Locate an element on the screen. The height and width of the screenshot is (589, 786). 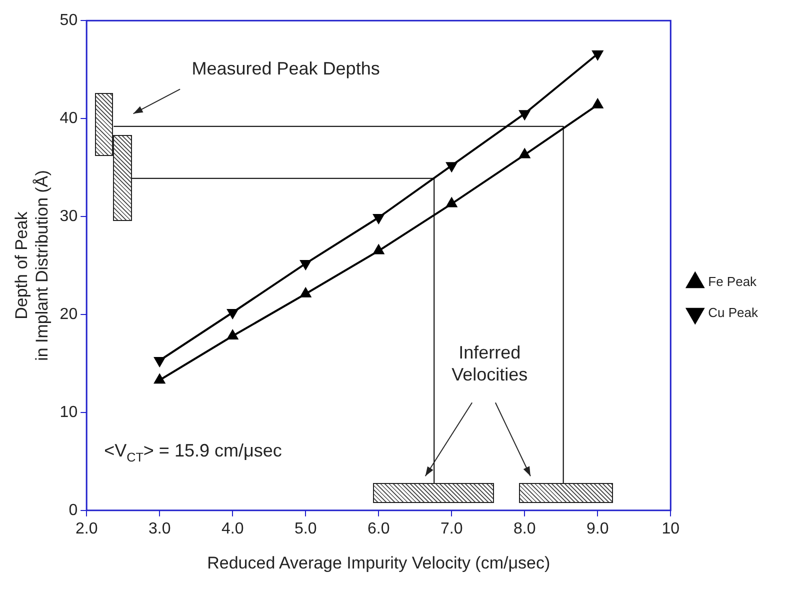
legend-label: Cu Peak is located at coordinates (733, 312).